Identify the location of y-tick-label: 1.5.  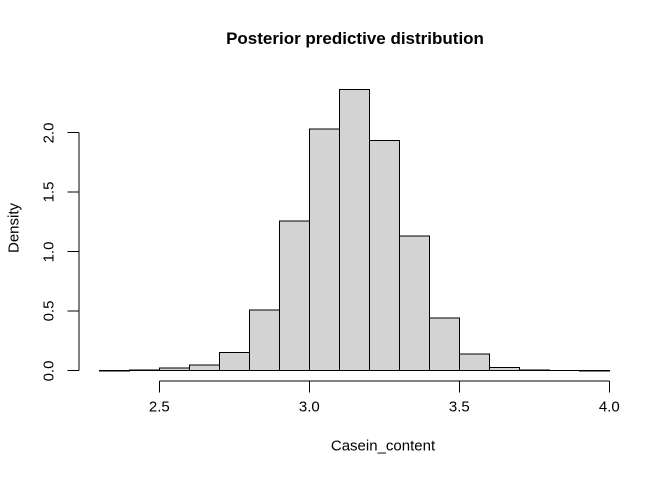
(48, 192).